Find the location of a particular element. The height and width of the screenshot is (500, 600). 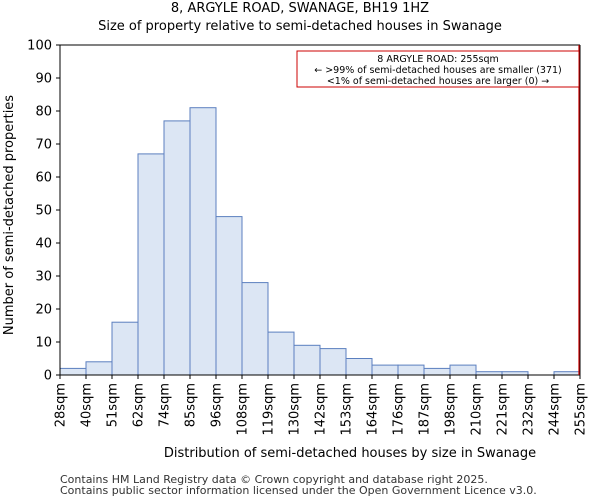

x-tick-label: 96sqm is located at coordinates (217, 405).